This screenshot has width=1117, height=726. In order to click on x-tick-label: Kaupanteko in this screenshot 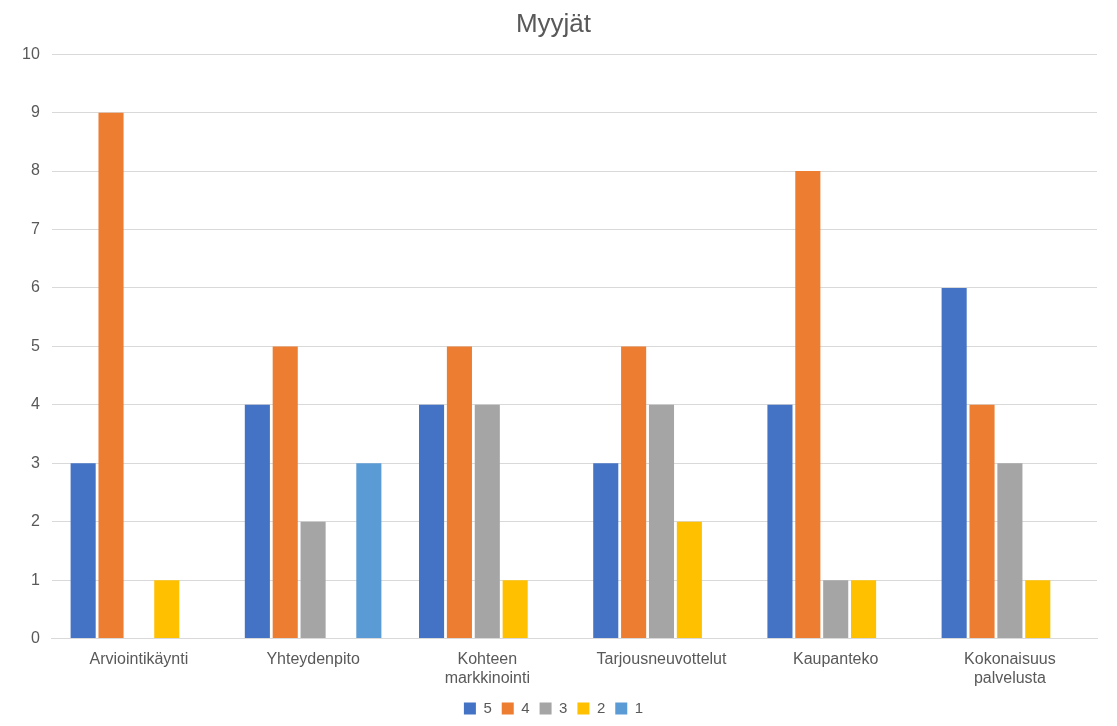, I will do `click(836, 658)`.